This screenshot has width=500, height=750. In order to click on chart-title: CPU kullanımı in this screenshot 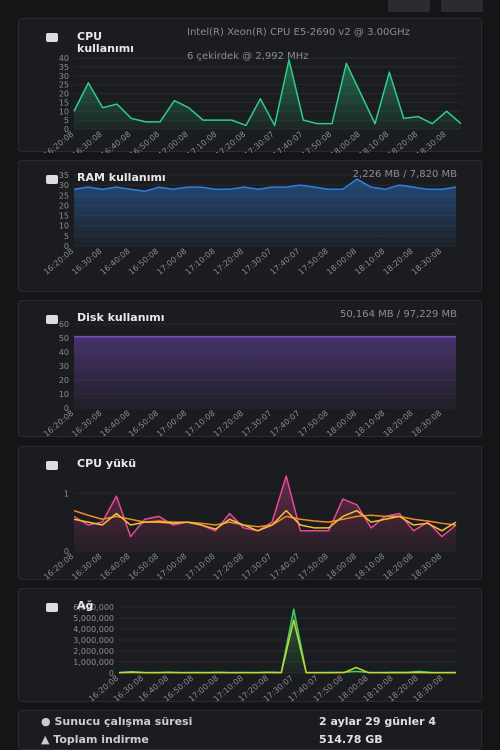, I will do `click(105, 42)`.